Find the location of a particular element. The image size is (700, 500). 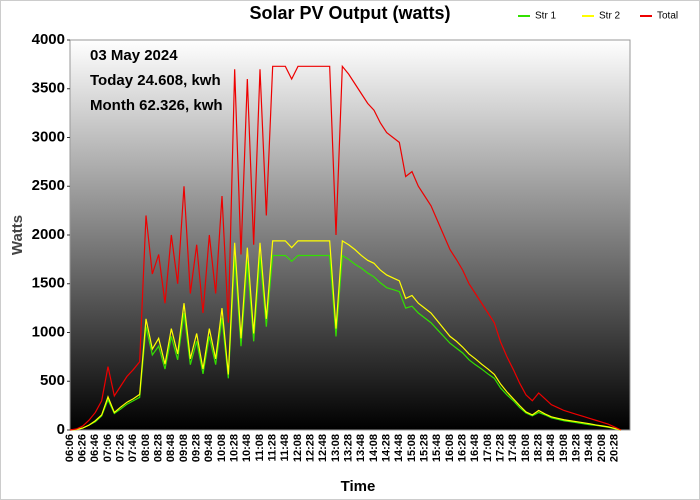

x-tick-label: 14:08 is located at coordinates (374, 448).